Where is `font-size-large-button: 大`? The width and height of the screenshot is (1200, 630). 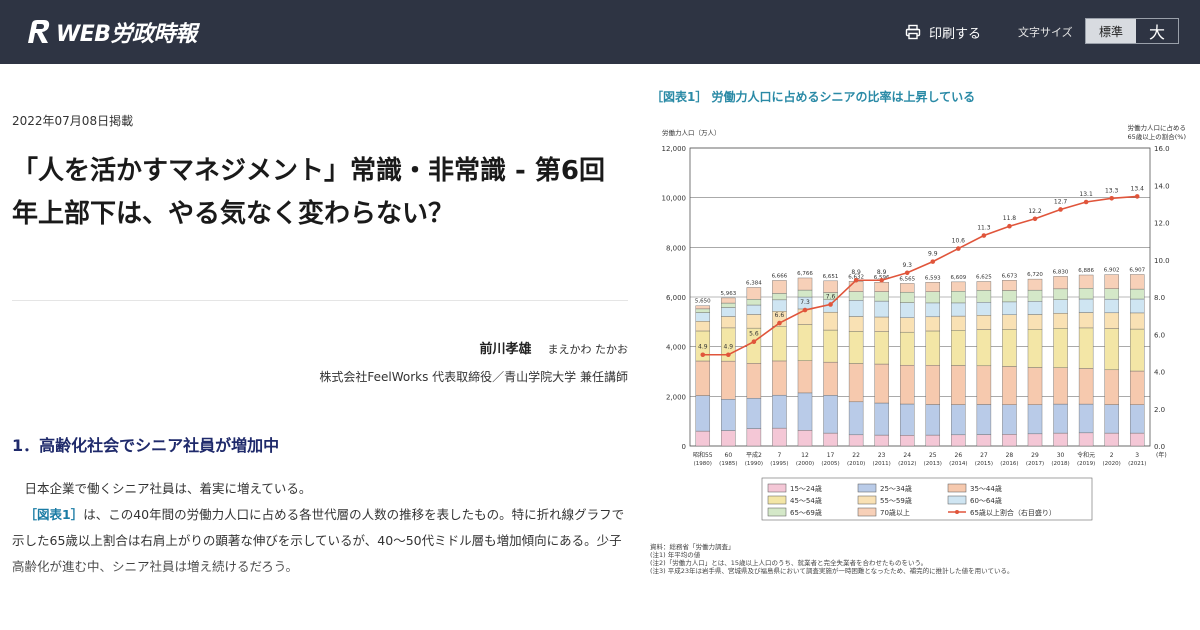 font-size-large-button: 大 is located at coordinates (1157, 31).